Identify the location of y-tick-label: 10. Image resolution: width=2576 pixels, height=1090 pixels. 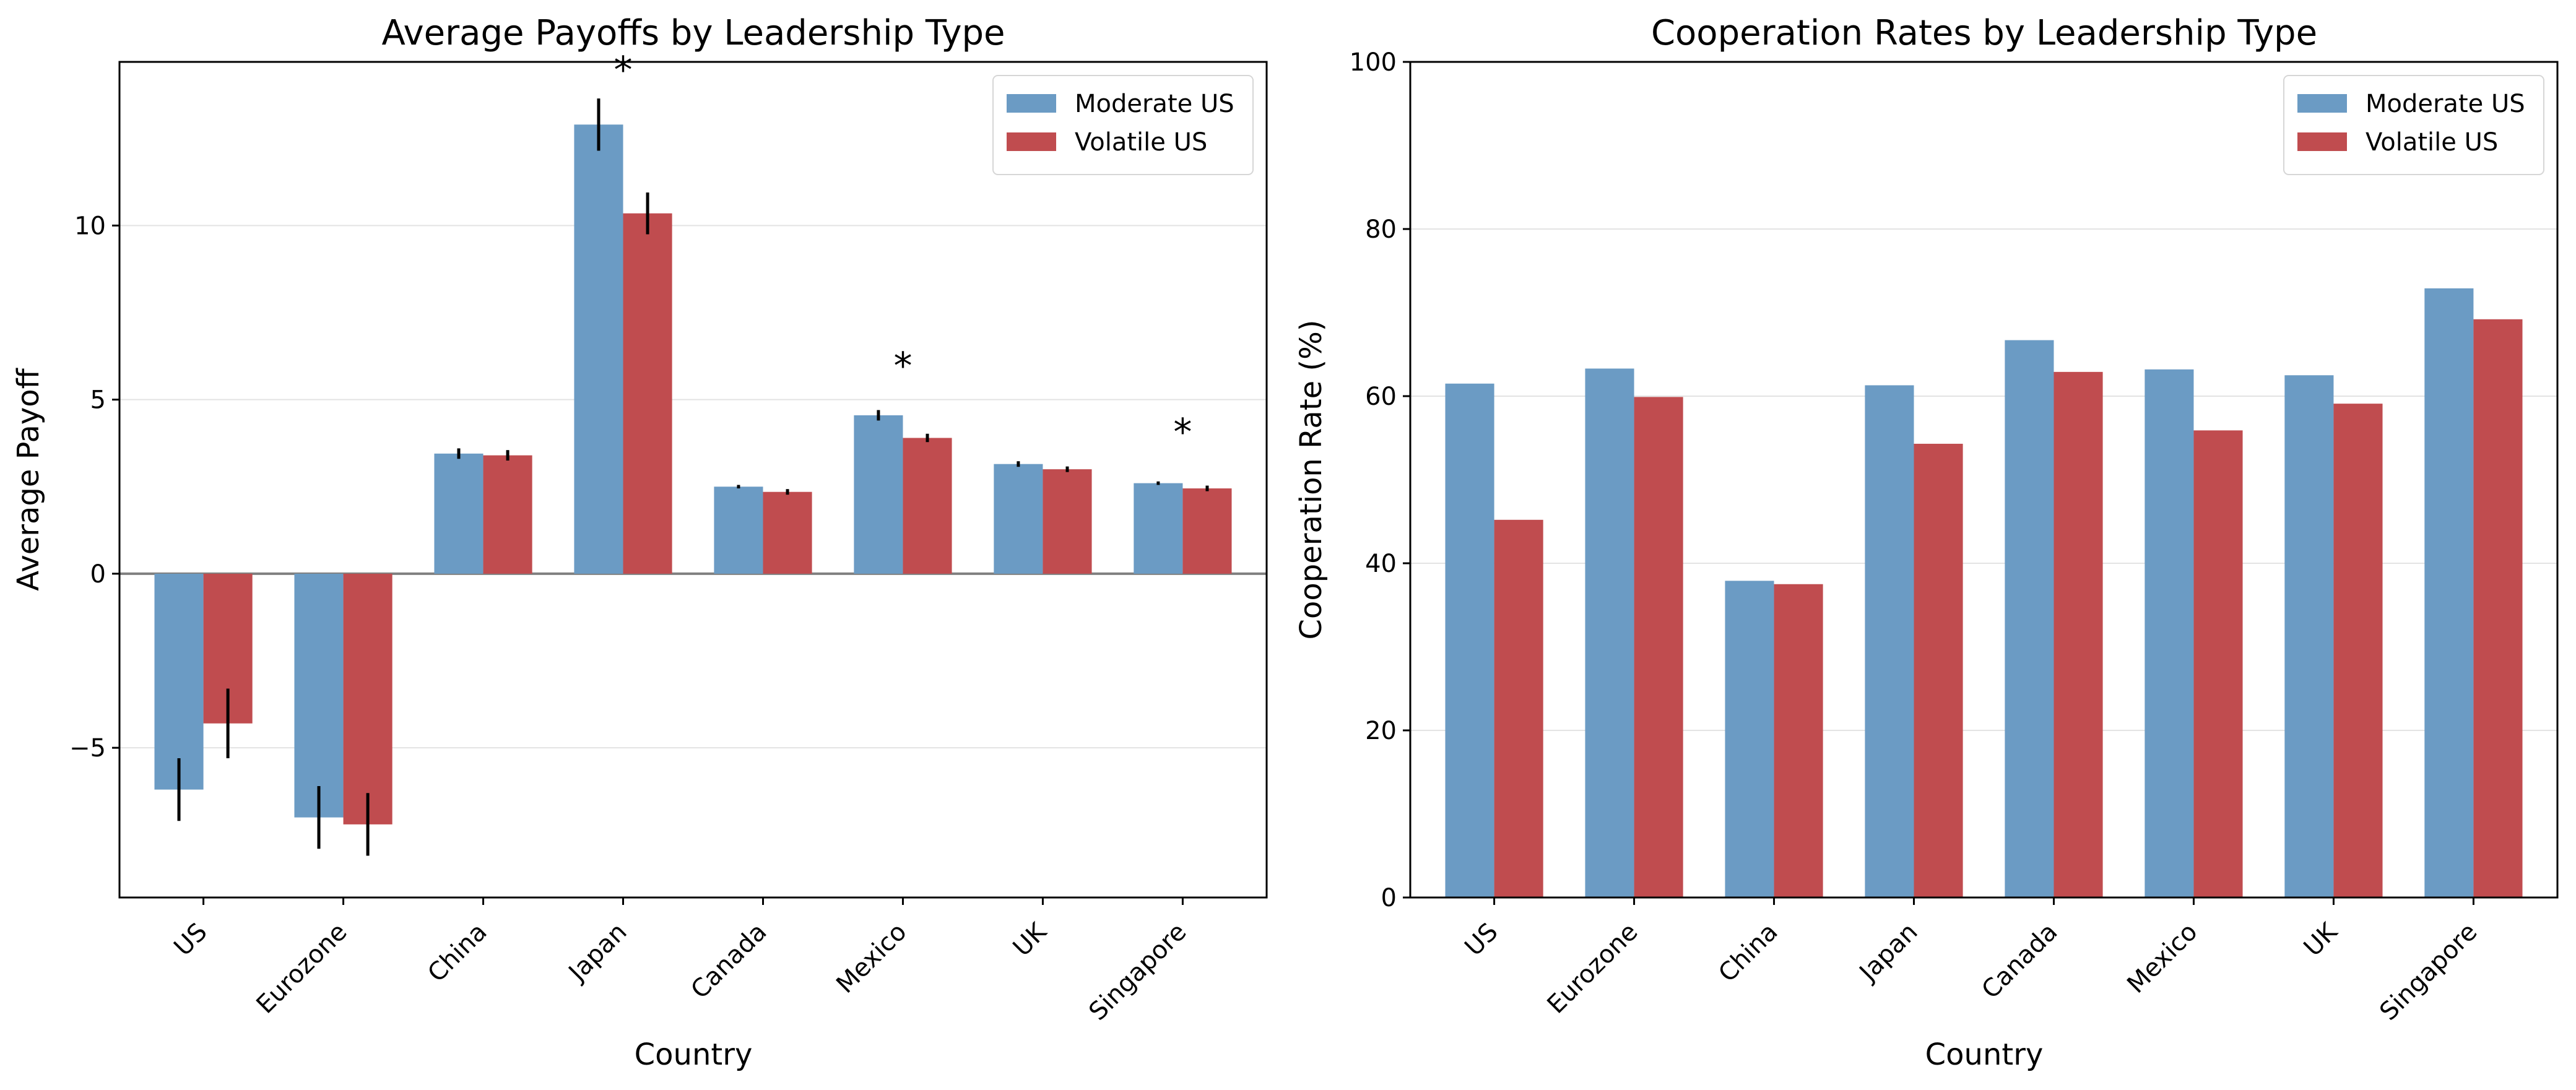
(90, 226).